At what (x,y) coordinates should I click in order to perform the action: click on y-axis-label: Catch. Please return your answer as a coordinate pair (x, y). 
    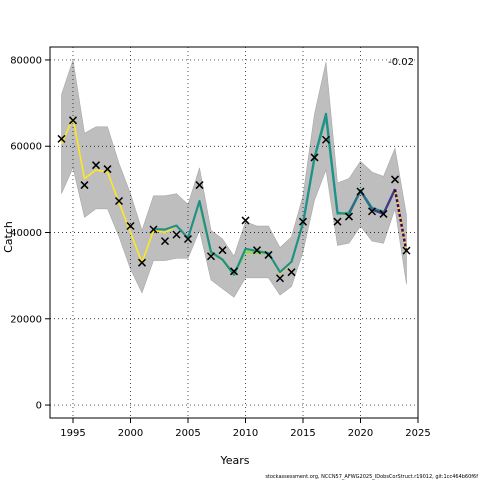
    Looking at the image, I should click on (8, 237).